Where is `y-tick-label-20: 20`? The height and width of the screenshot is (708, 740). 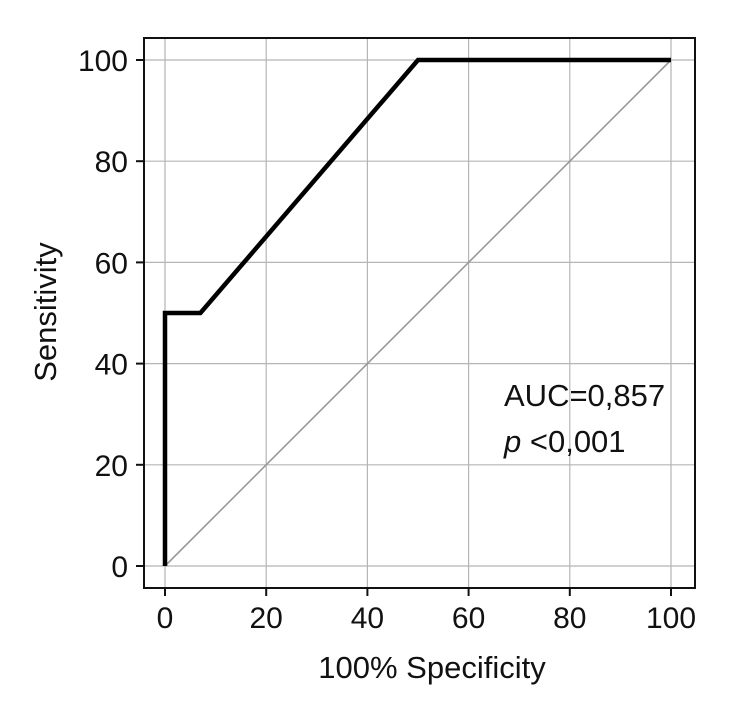 y-tick-label-20: 20 is located at coordinates (111, 466).